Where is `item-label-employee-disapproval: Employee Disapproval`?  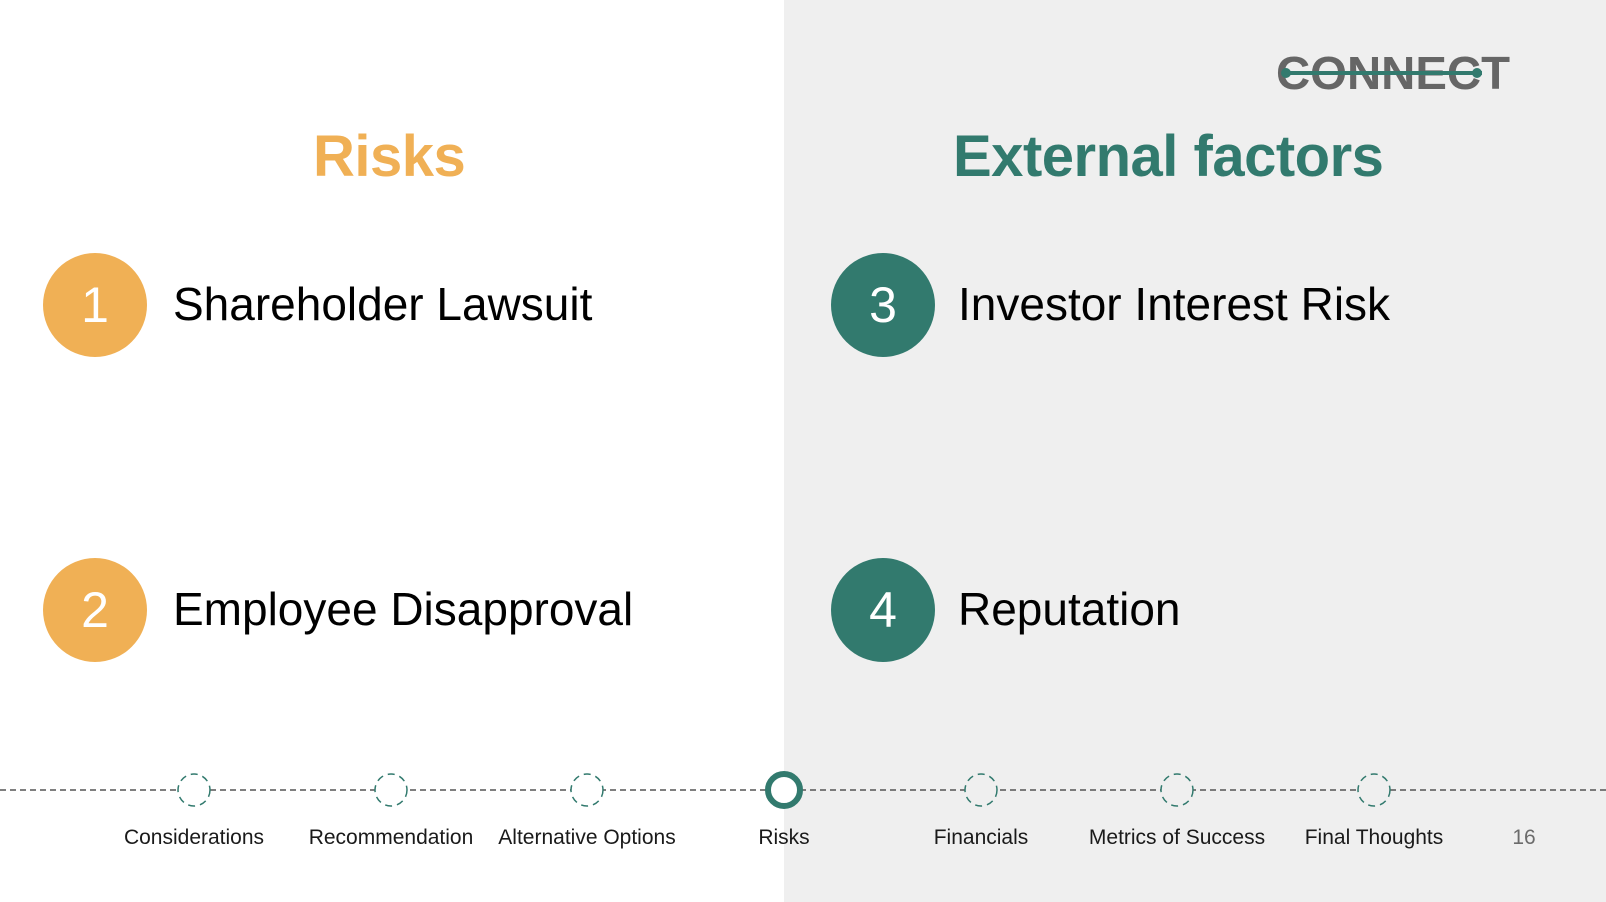 item-label-employee-disapproval: Employee Disapproval is located at coordinates (403, 609).